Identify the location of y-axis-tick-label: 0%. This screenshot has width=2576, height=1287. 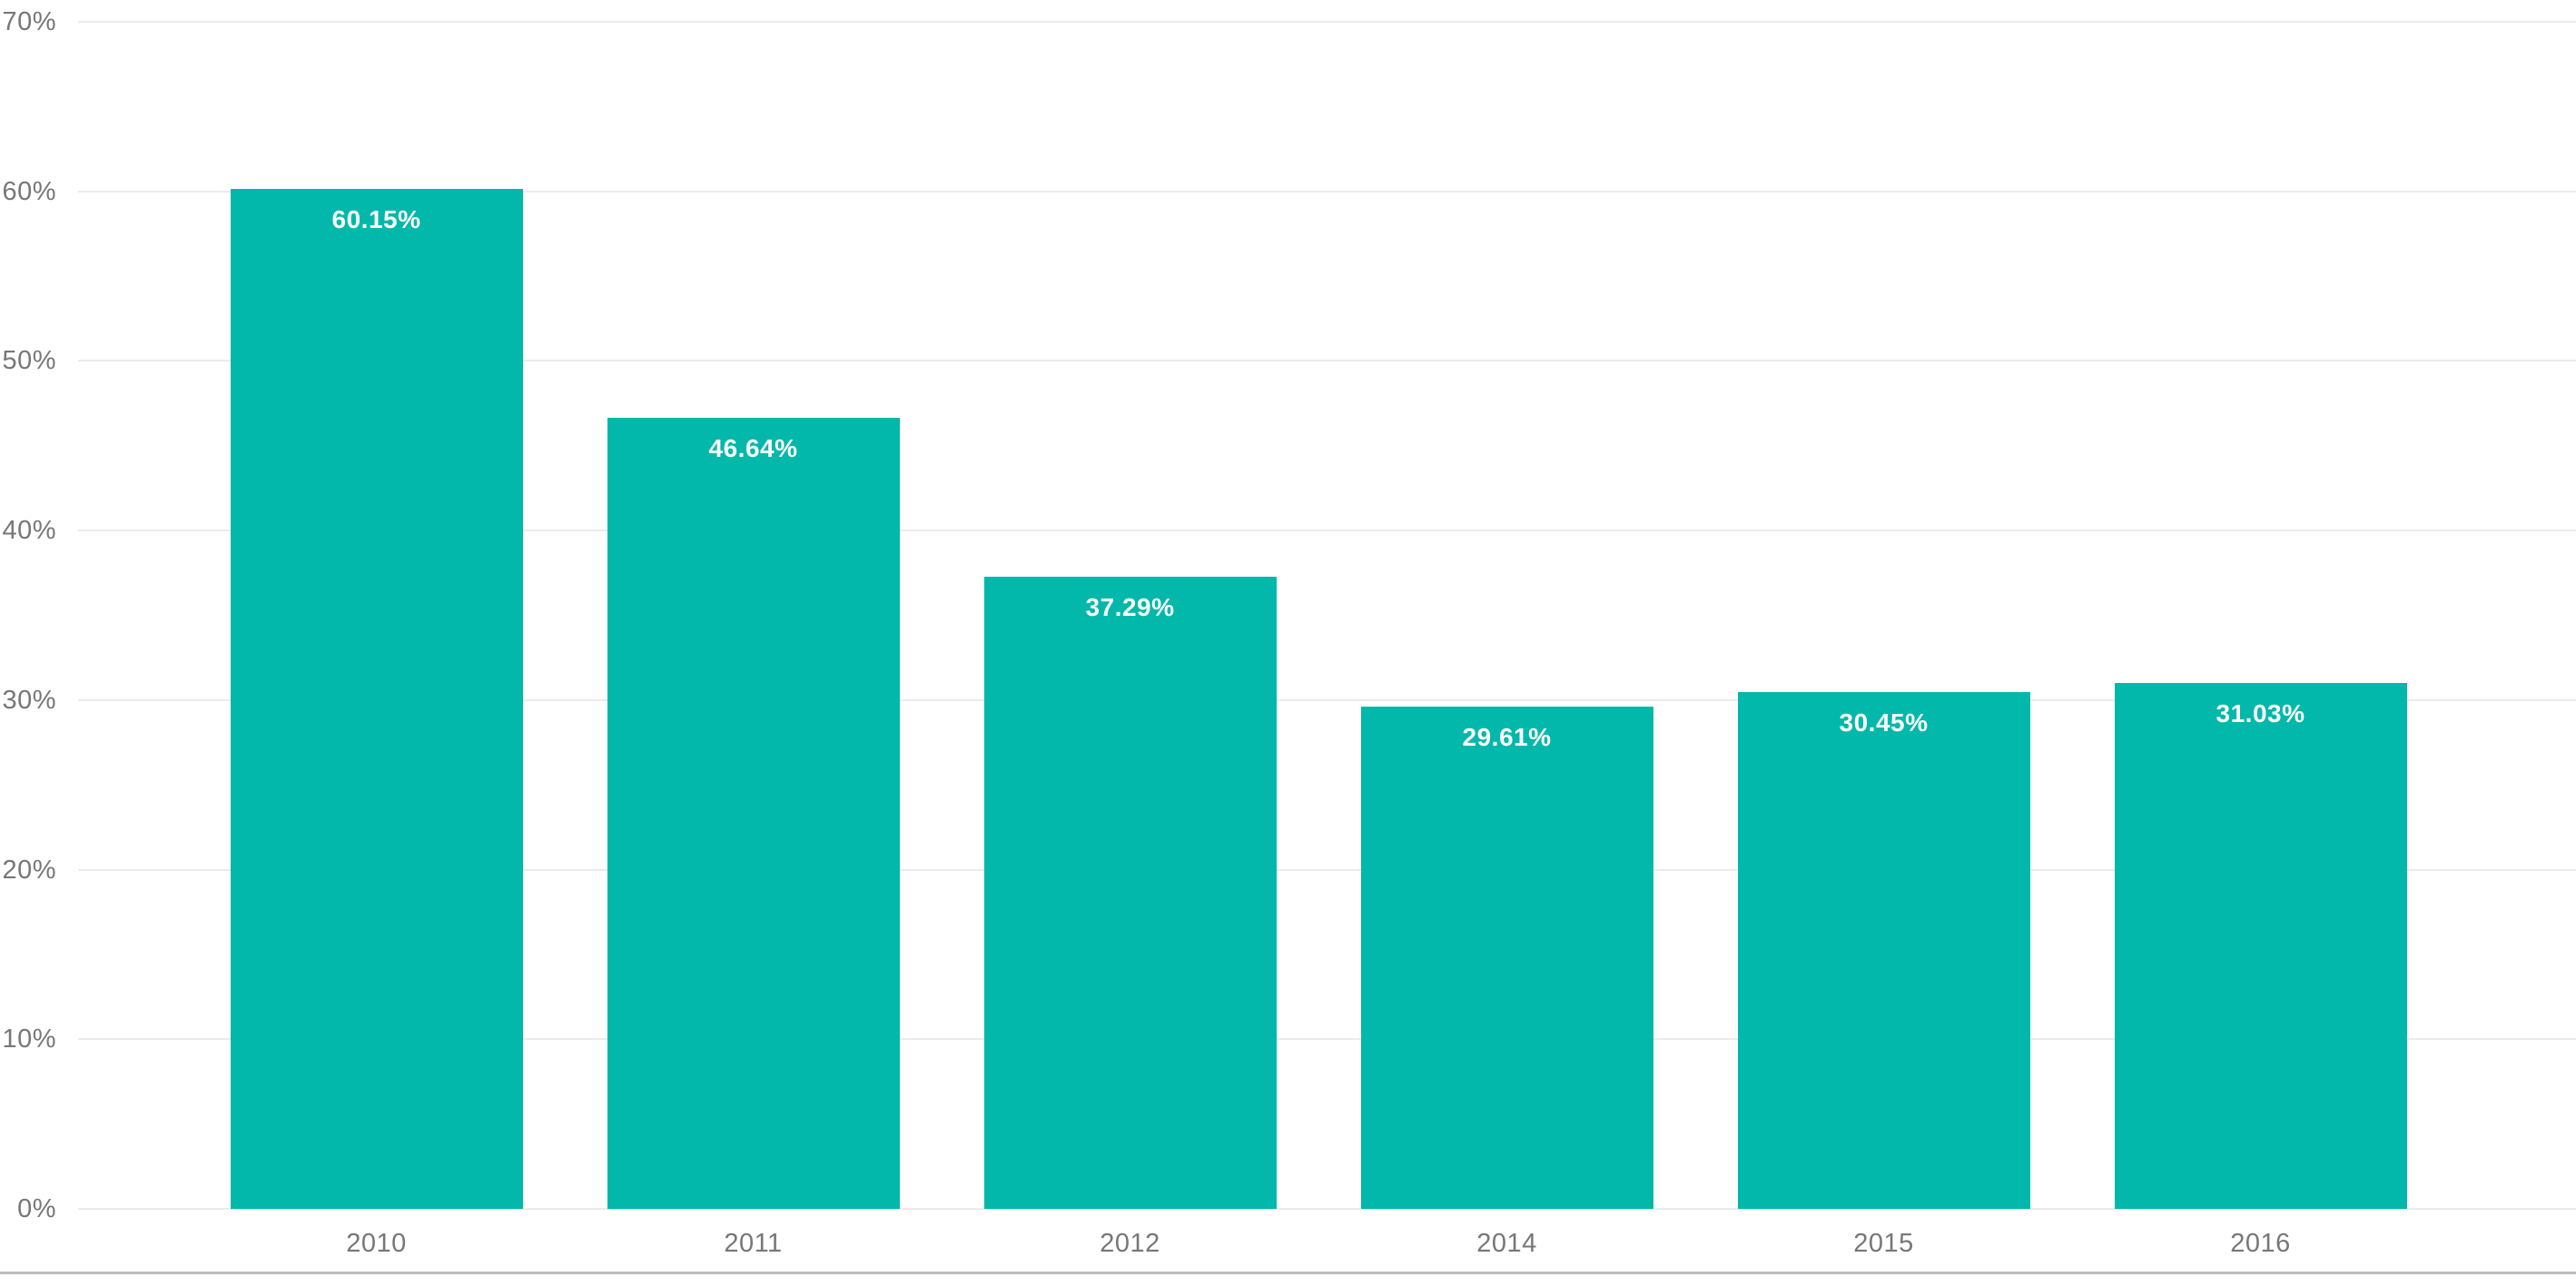
(36, 1208).